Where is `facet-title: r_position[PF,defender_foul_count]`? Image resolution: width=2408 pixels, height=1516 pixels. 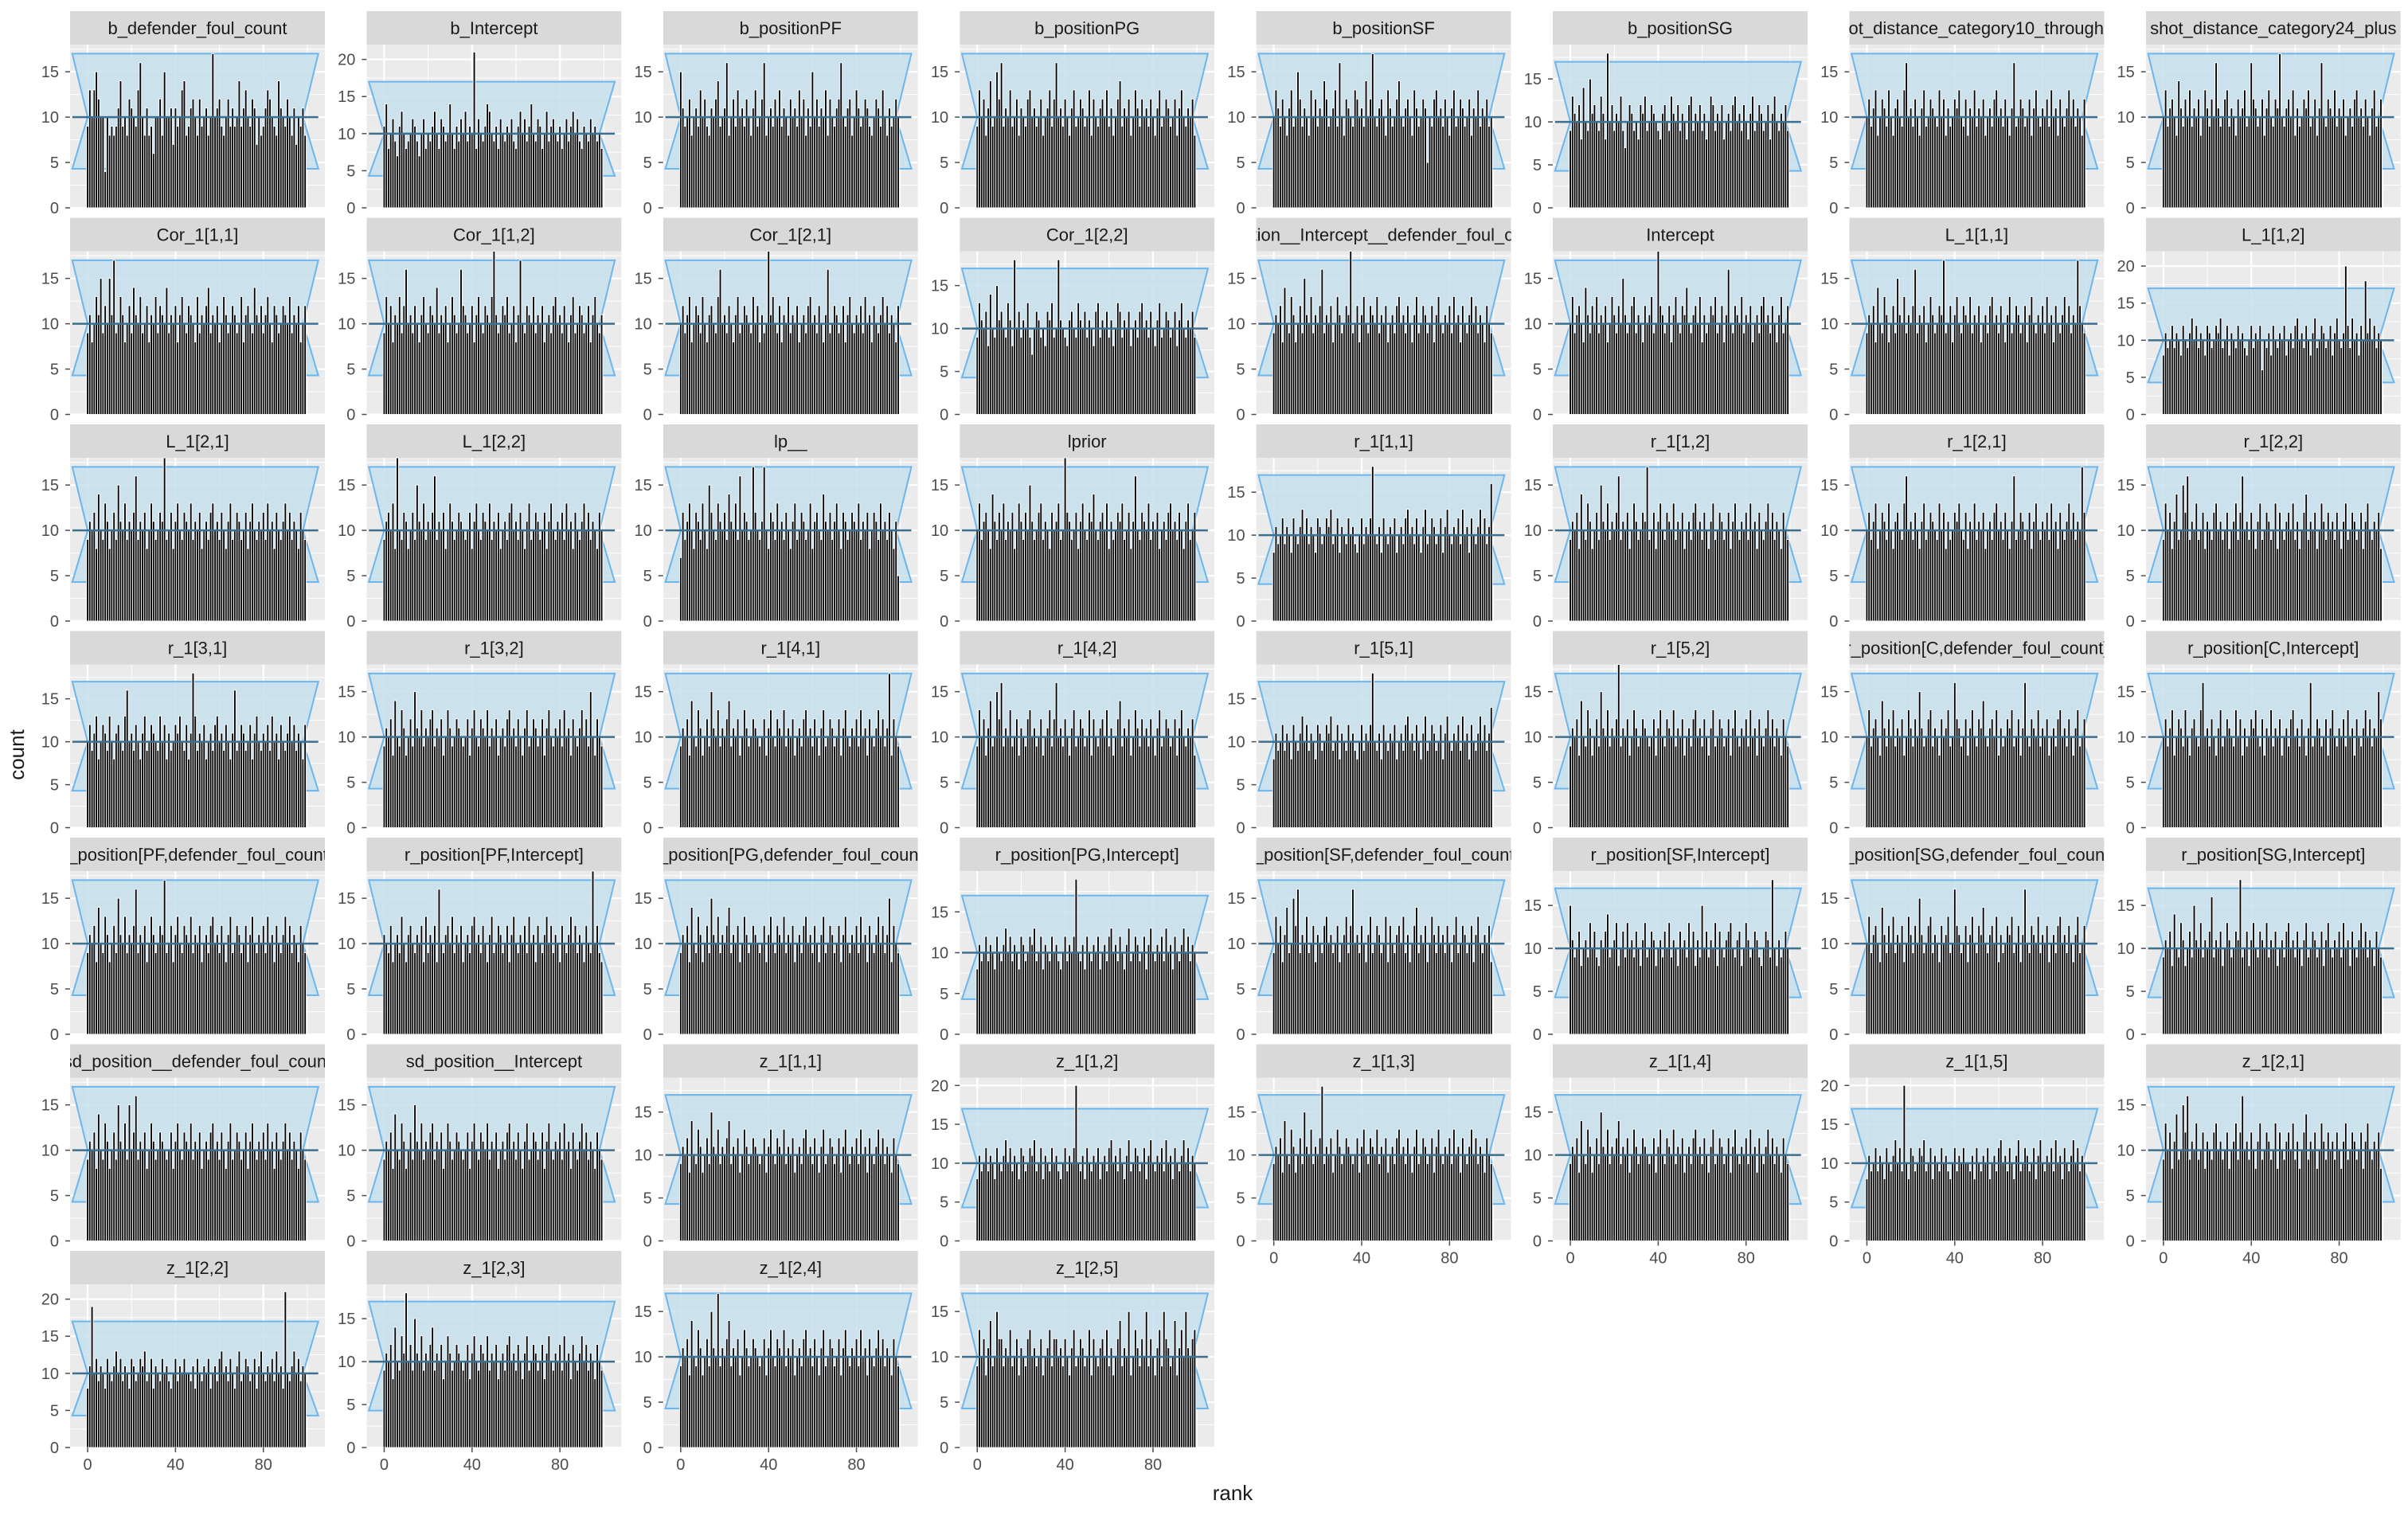
facet-title: r_position[PF,defender_foul_count] is located at coordinates (197, 855).